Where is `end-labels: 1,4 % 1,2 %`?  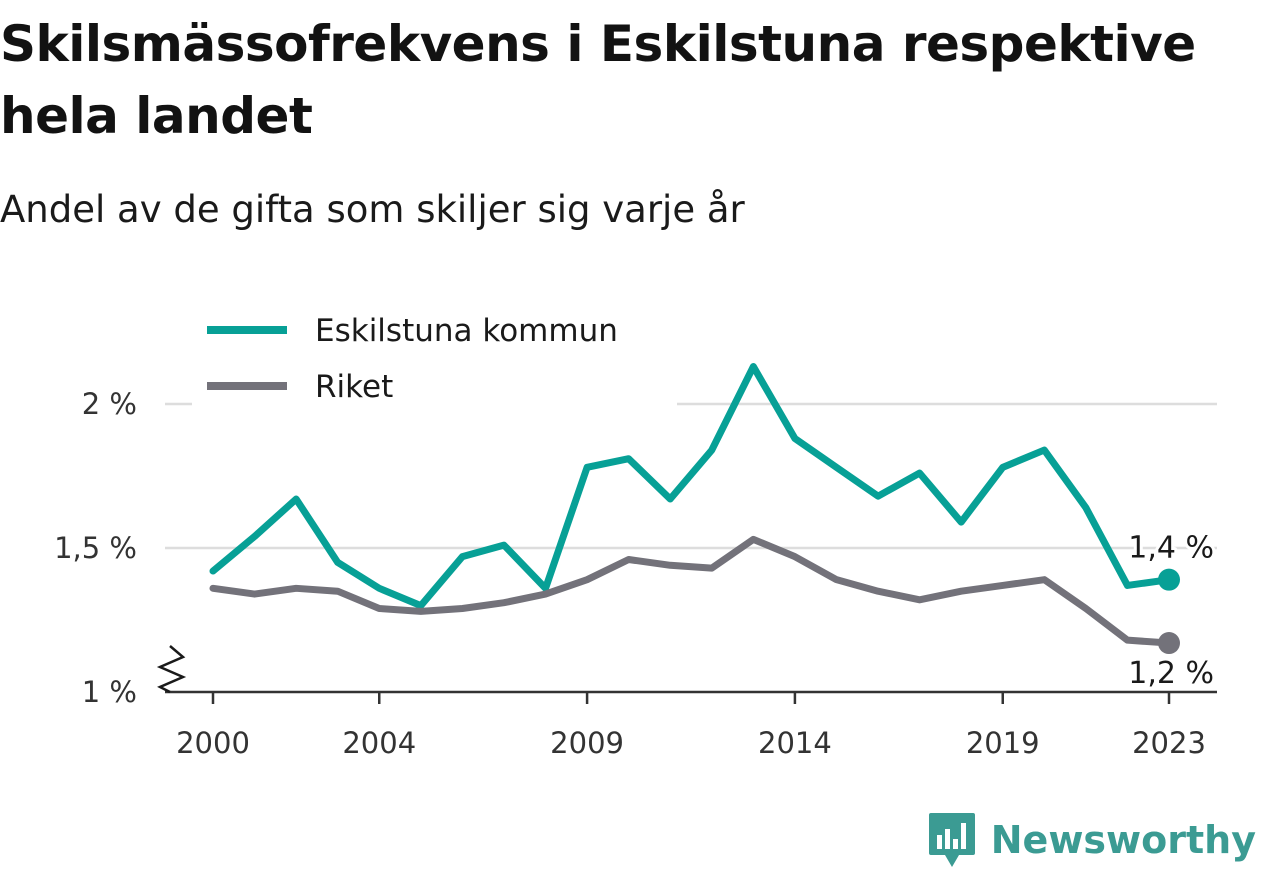
end-labels: 1,4 % 1,2 % is located at coordinates (1171, 611).